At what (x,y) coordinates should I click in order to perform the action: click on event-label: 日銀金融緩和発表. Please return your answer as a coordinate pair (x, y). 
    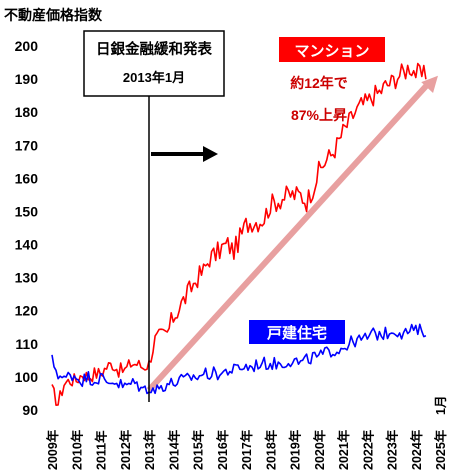
    Looking at the image, I should click on (154, 49).